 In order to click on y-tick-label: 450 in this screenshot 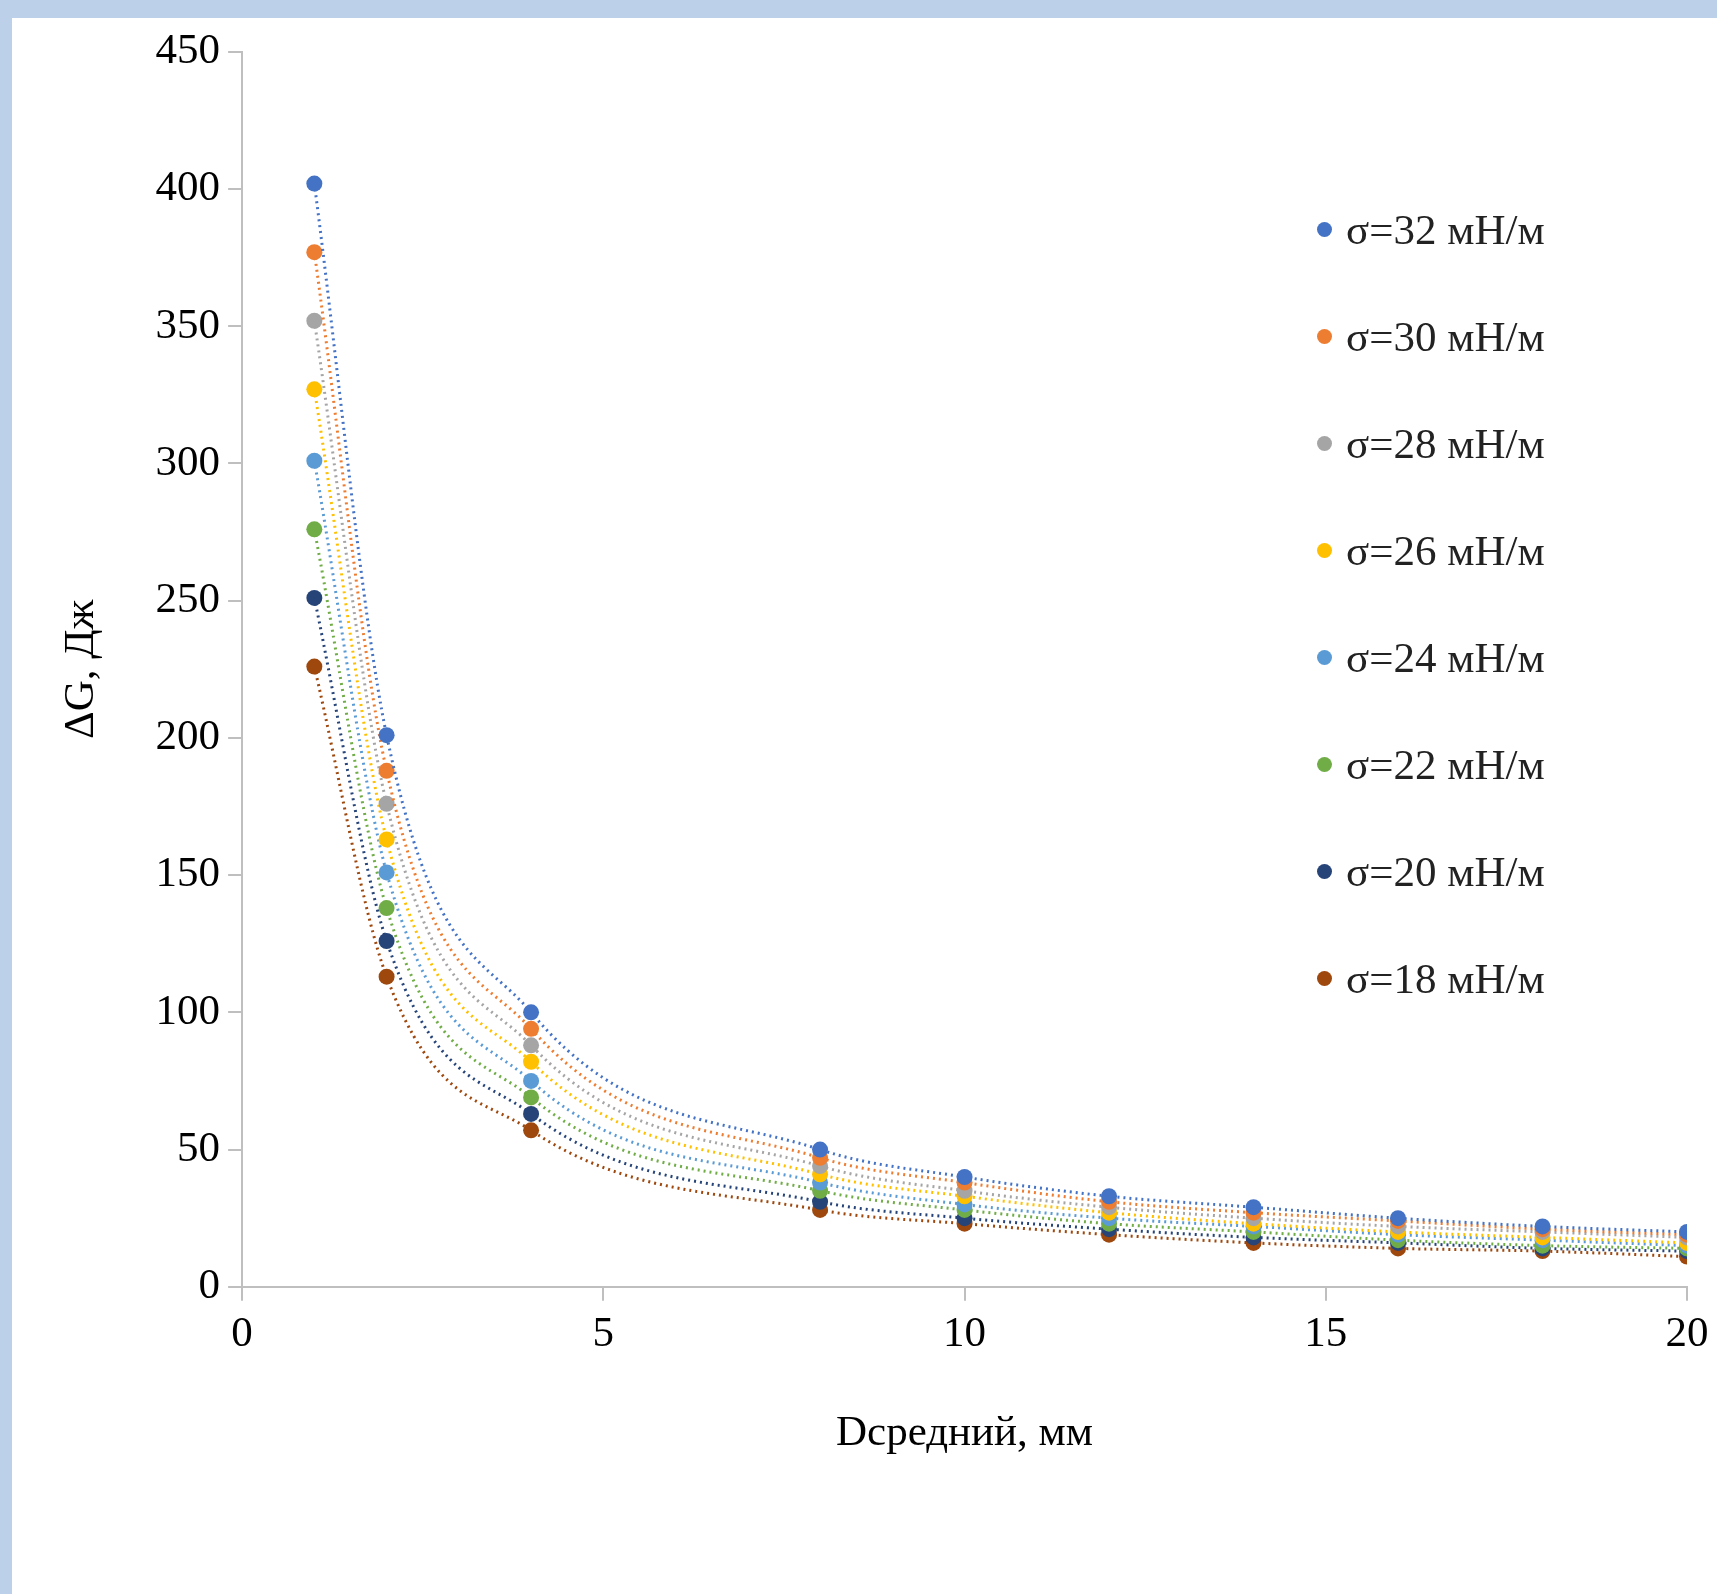, I will do `click(188, 49)`.